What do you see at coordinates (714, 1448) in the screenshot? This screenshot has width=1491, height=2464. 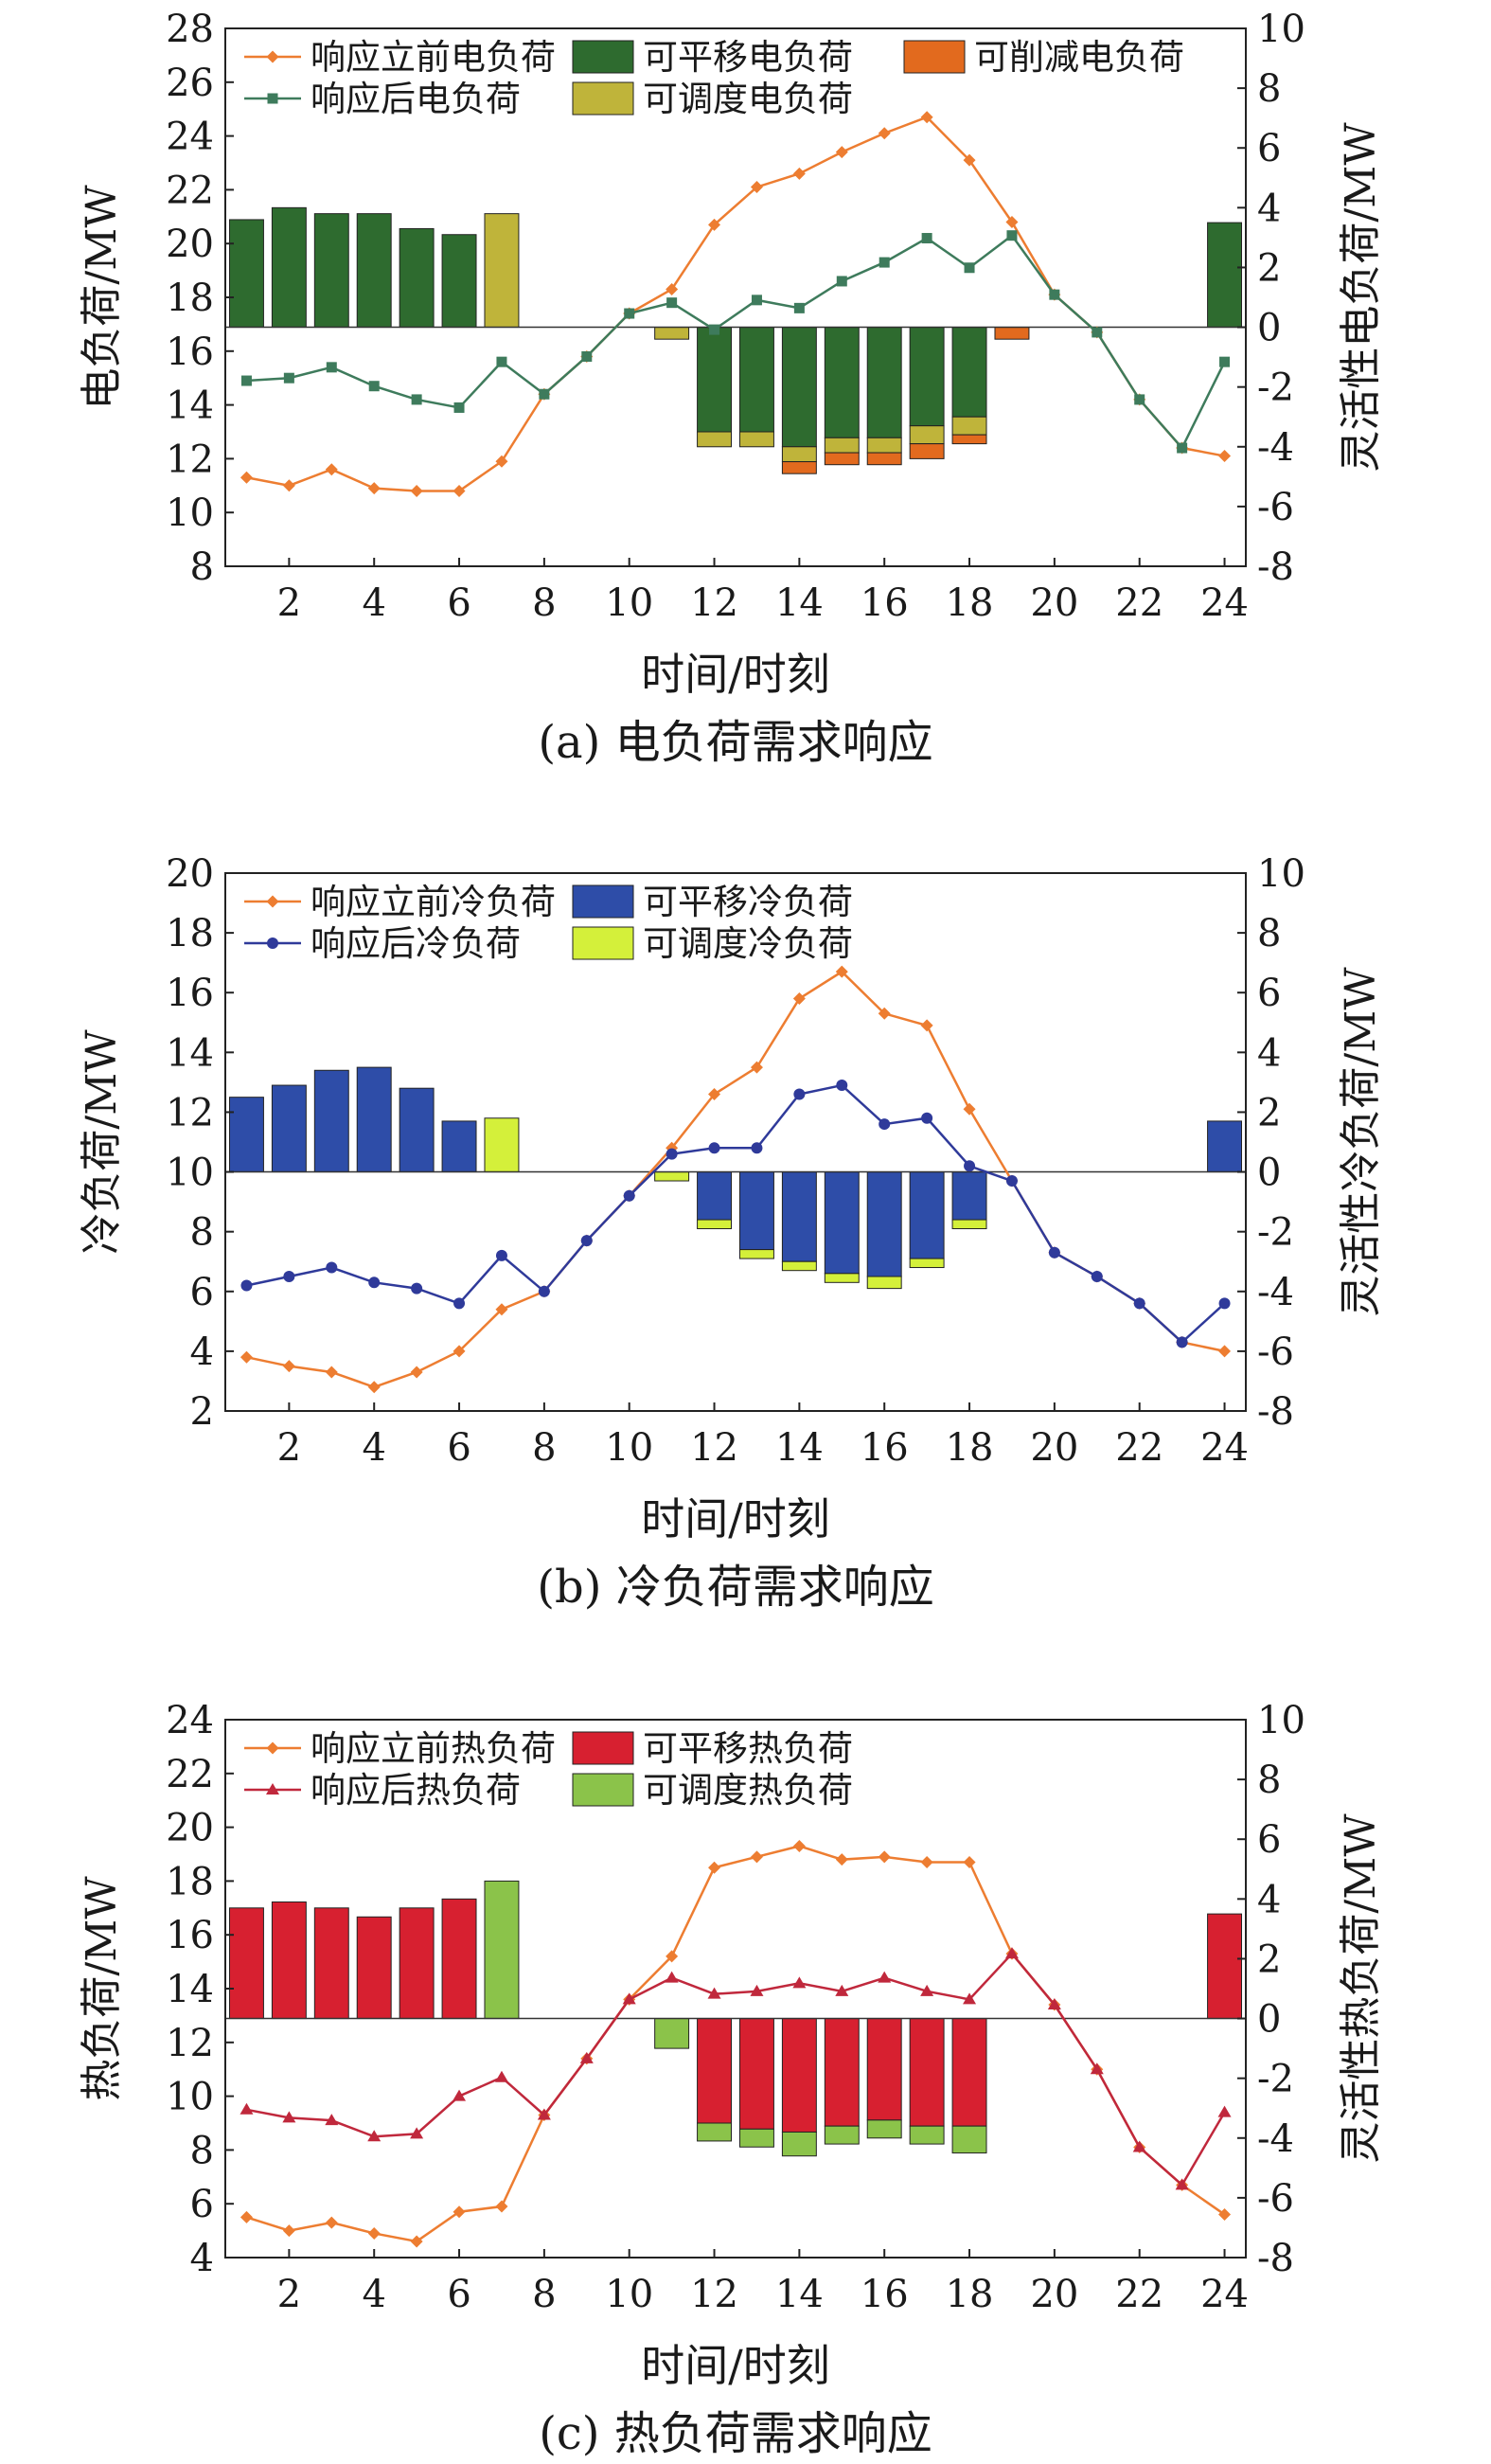 I see `x-tick-label: 12` at bounding box center [714, 1448].